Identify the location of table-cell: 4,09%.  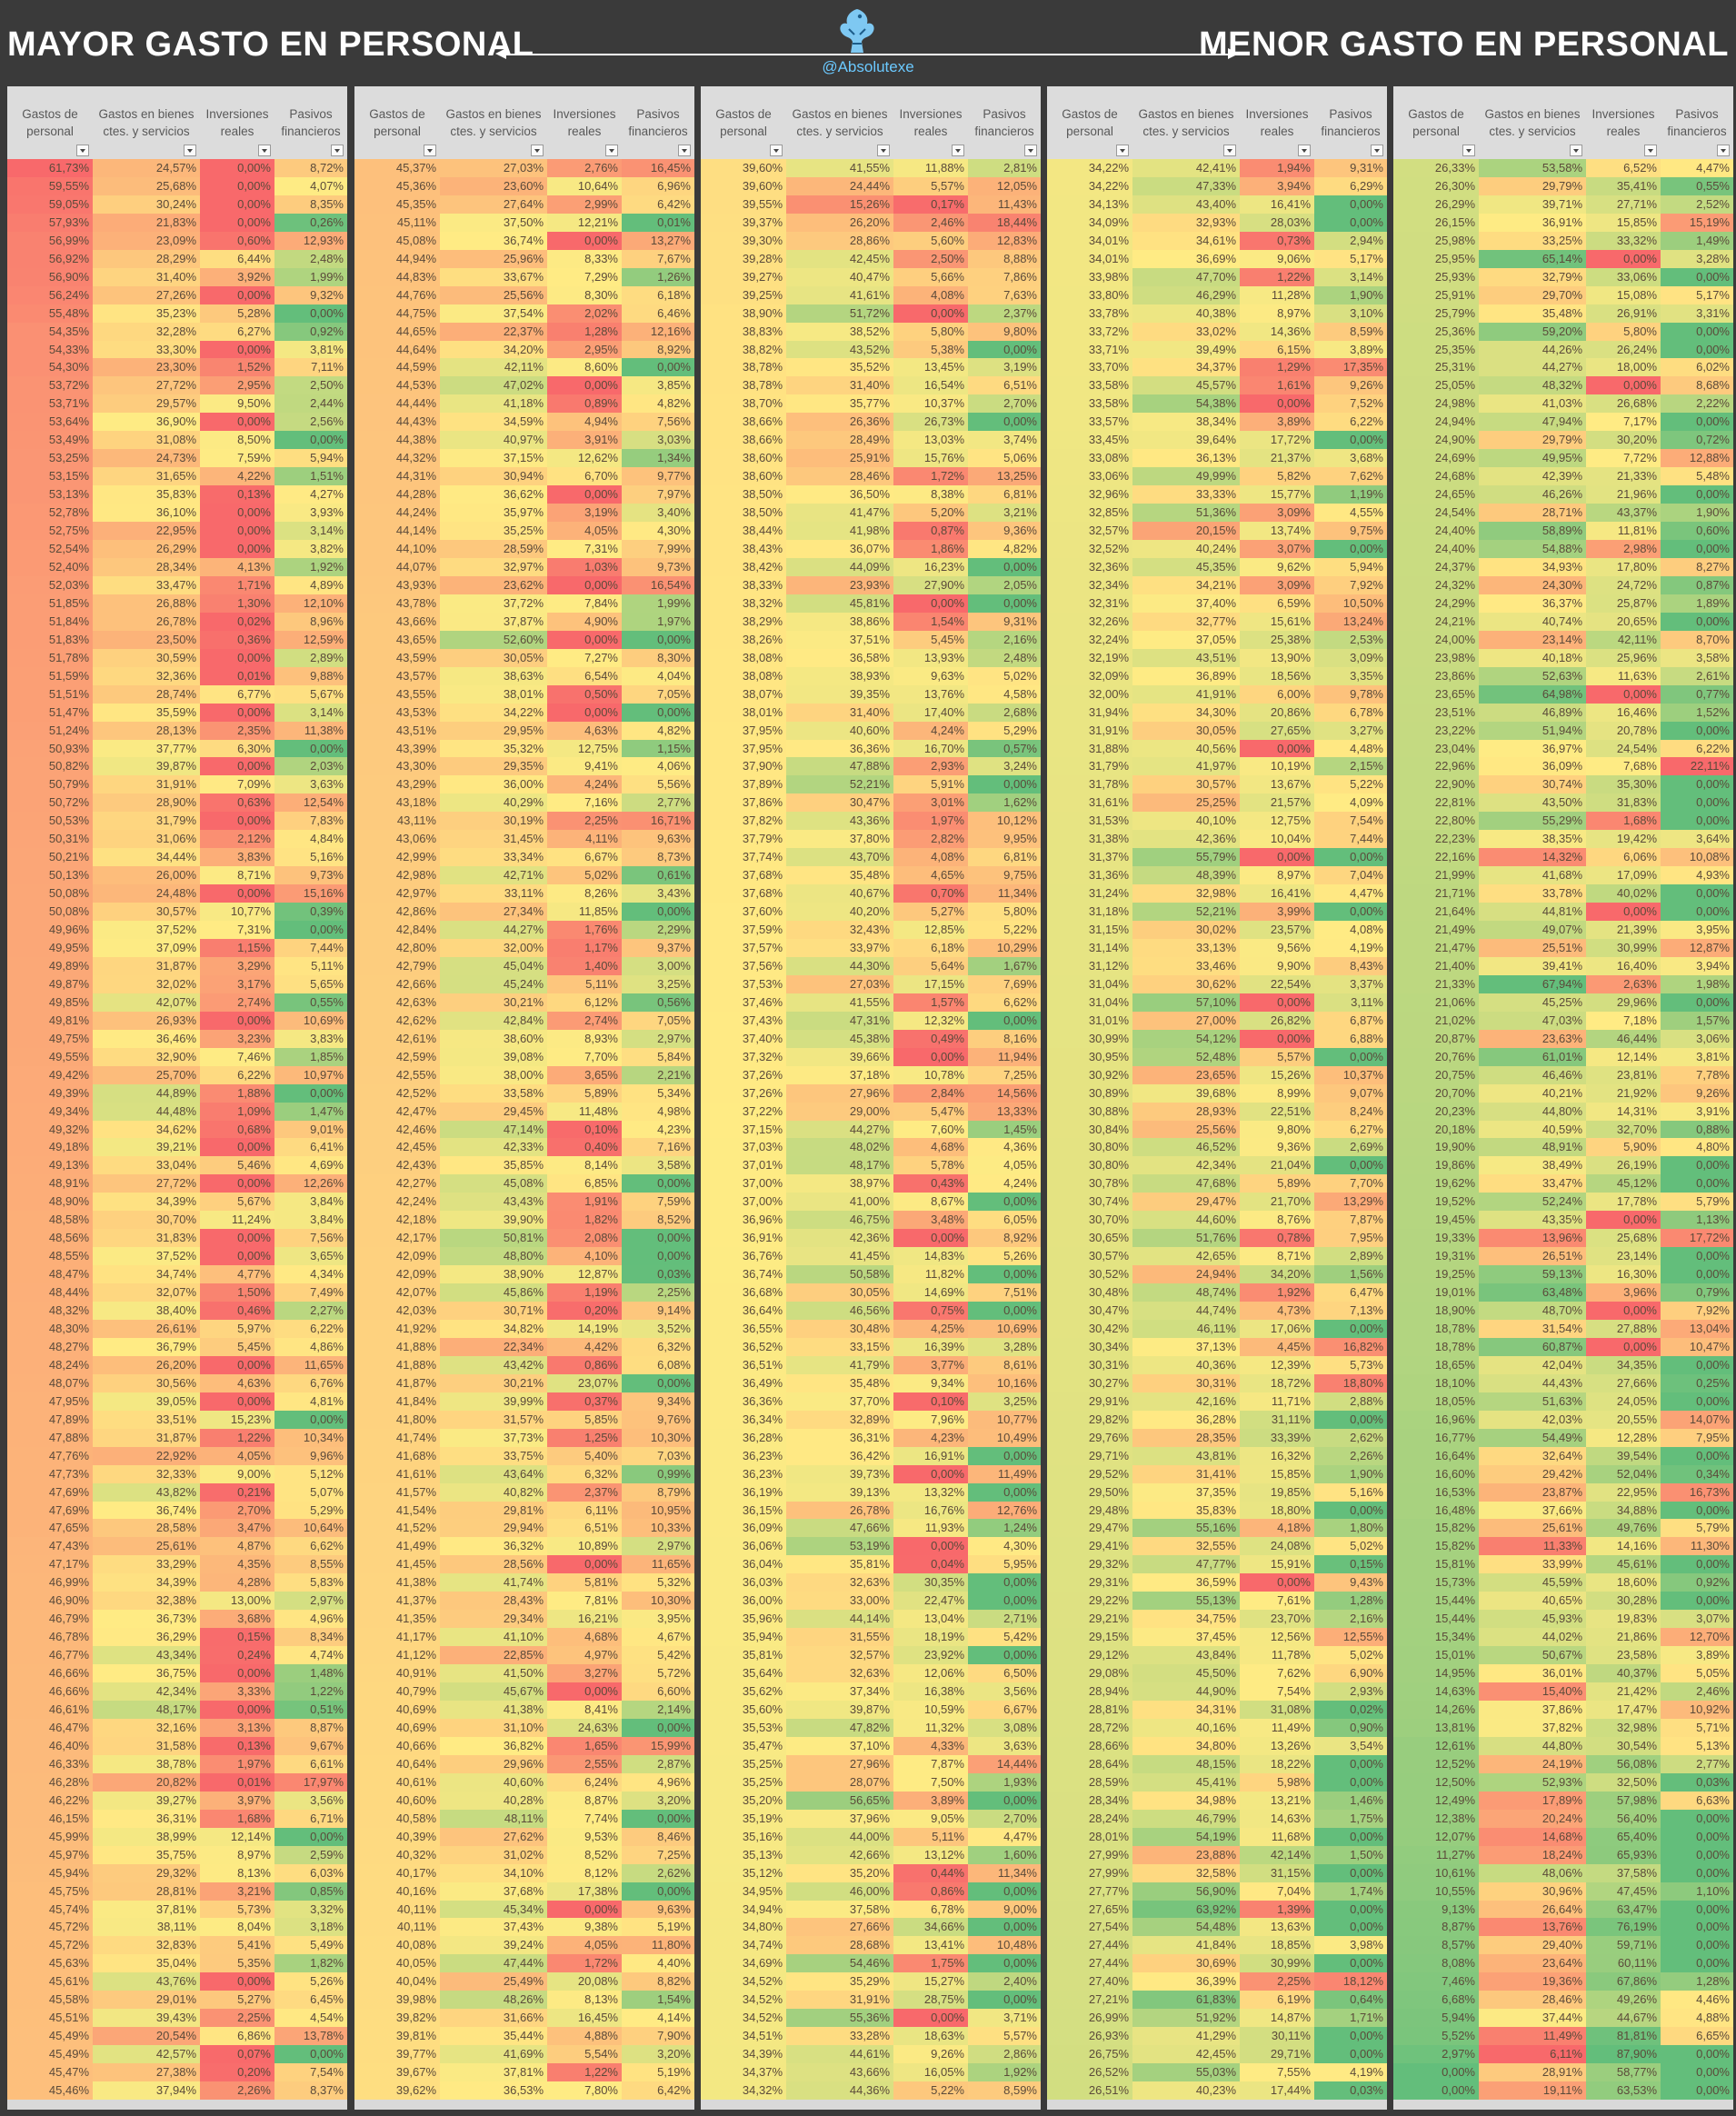
(1351, 804).